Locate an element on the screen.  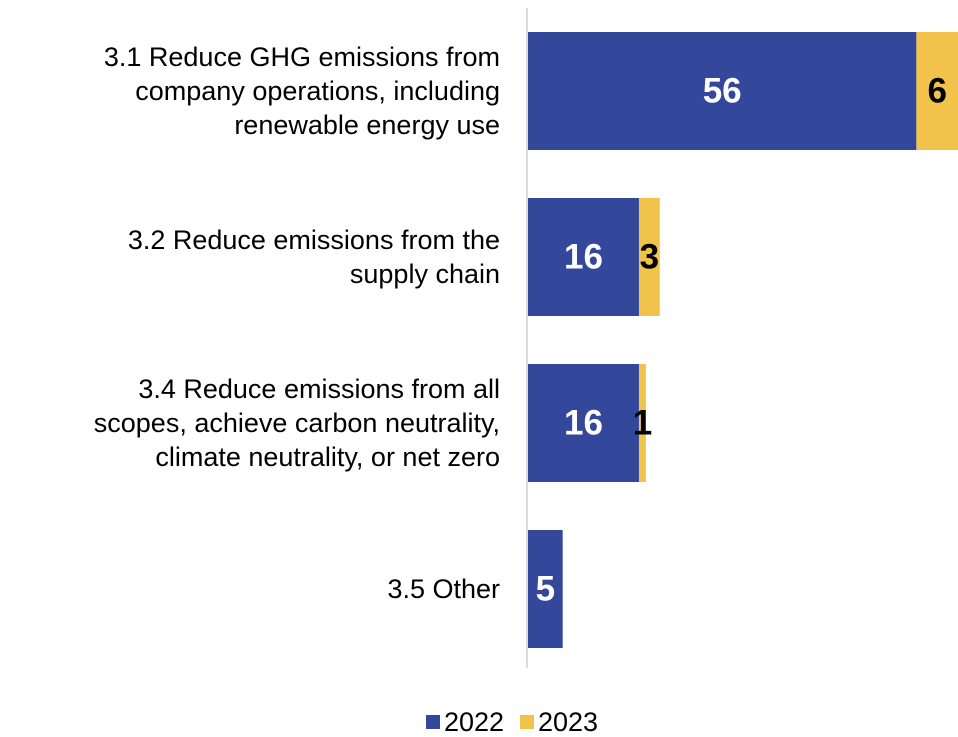
legend-swatch-2022 is located at coordinates (433, 722).